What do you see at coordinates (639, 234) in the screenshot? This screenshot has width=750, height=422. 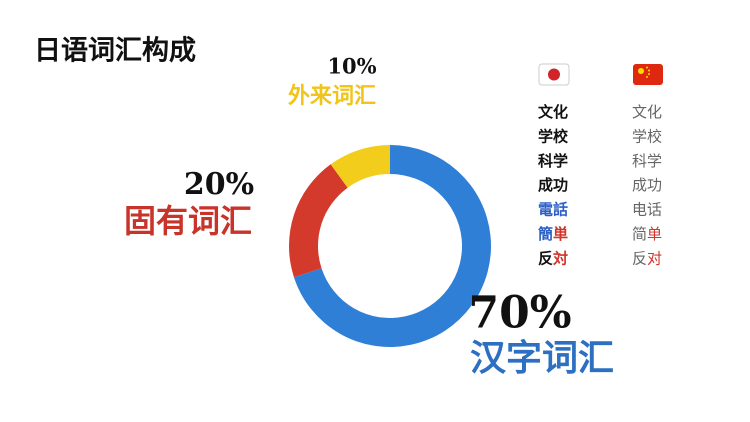 I see `word-part: 简` at bounding box center [639, 234].